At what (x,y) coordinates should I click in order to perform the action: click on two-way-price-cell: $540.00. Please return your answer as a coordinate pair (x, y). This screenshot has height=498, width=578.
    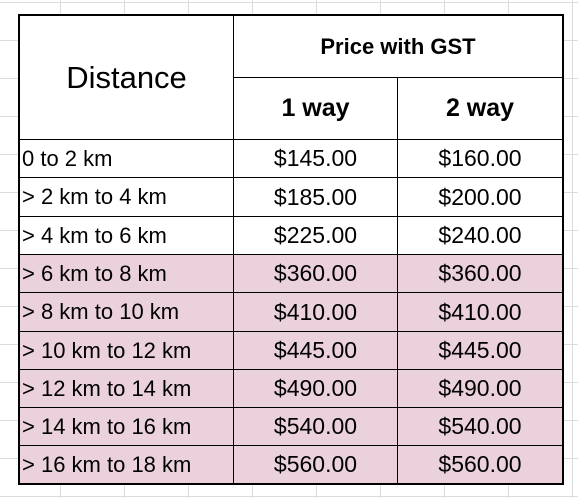
    Looking at the image, I should click on (480, 426).